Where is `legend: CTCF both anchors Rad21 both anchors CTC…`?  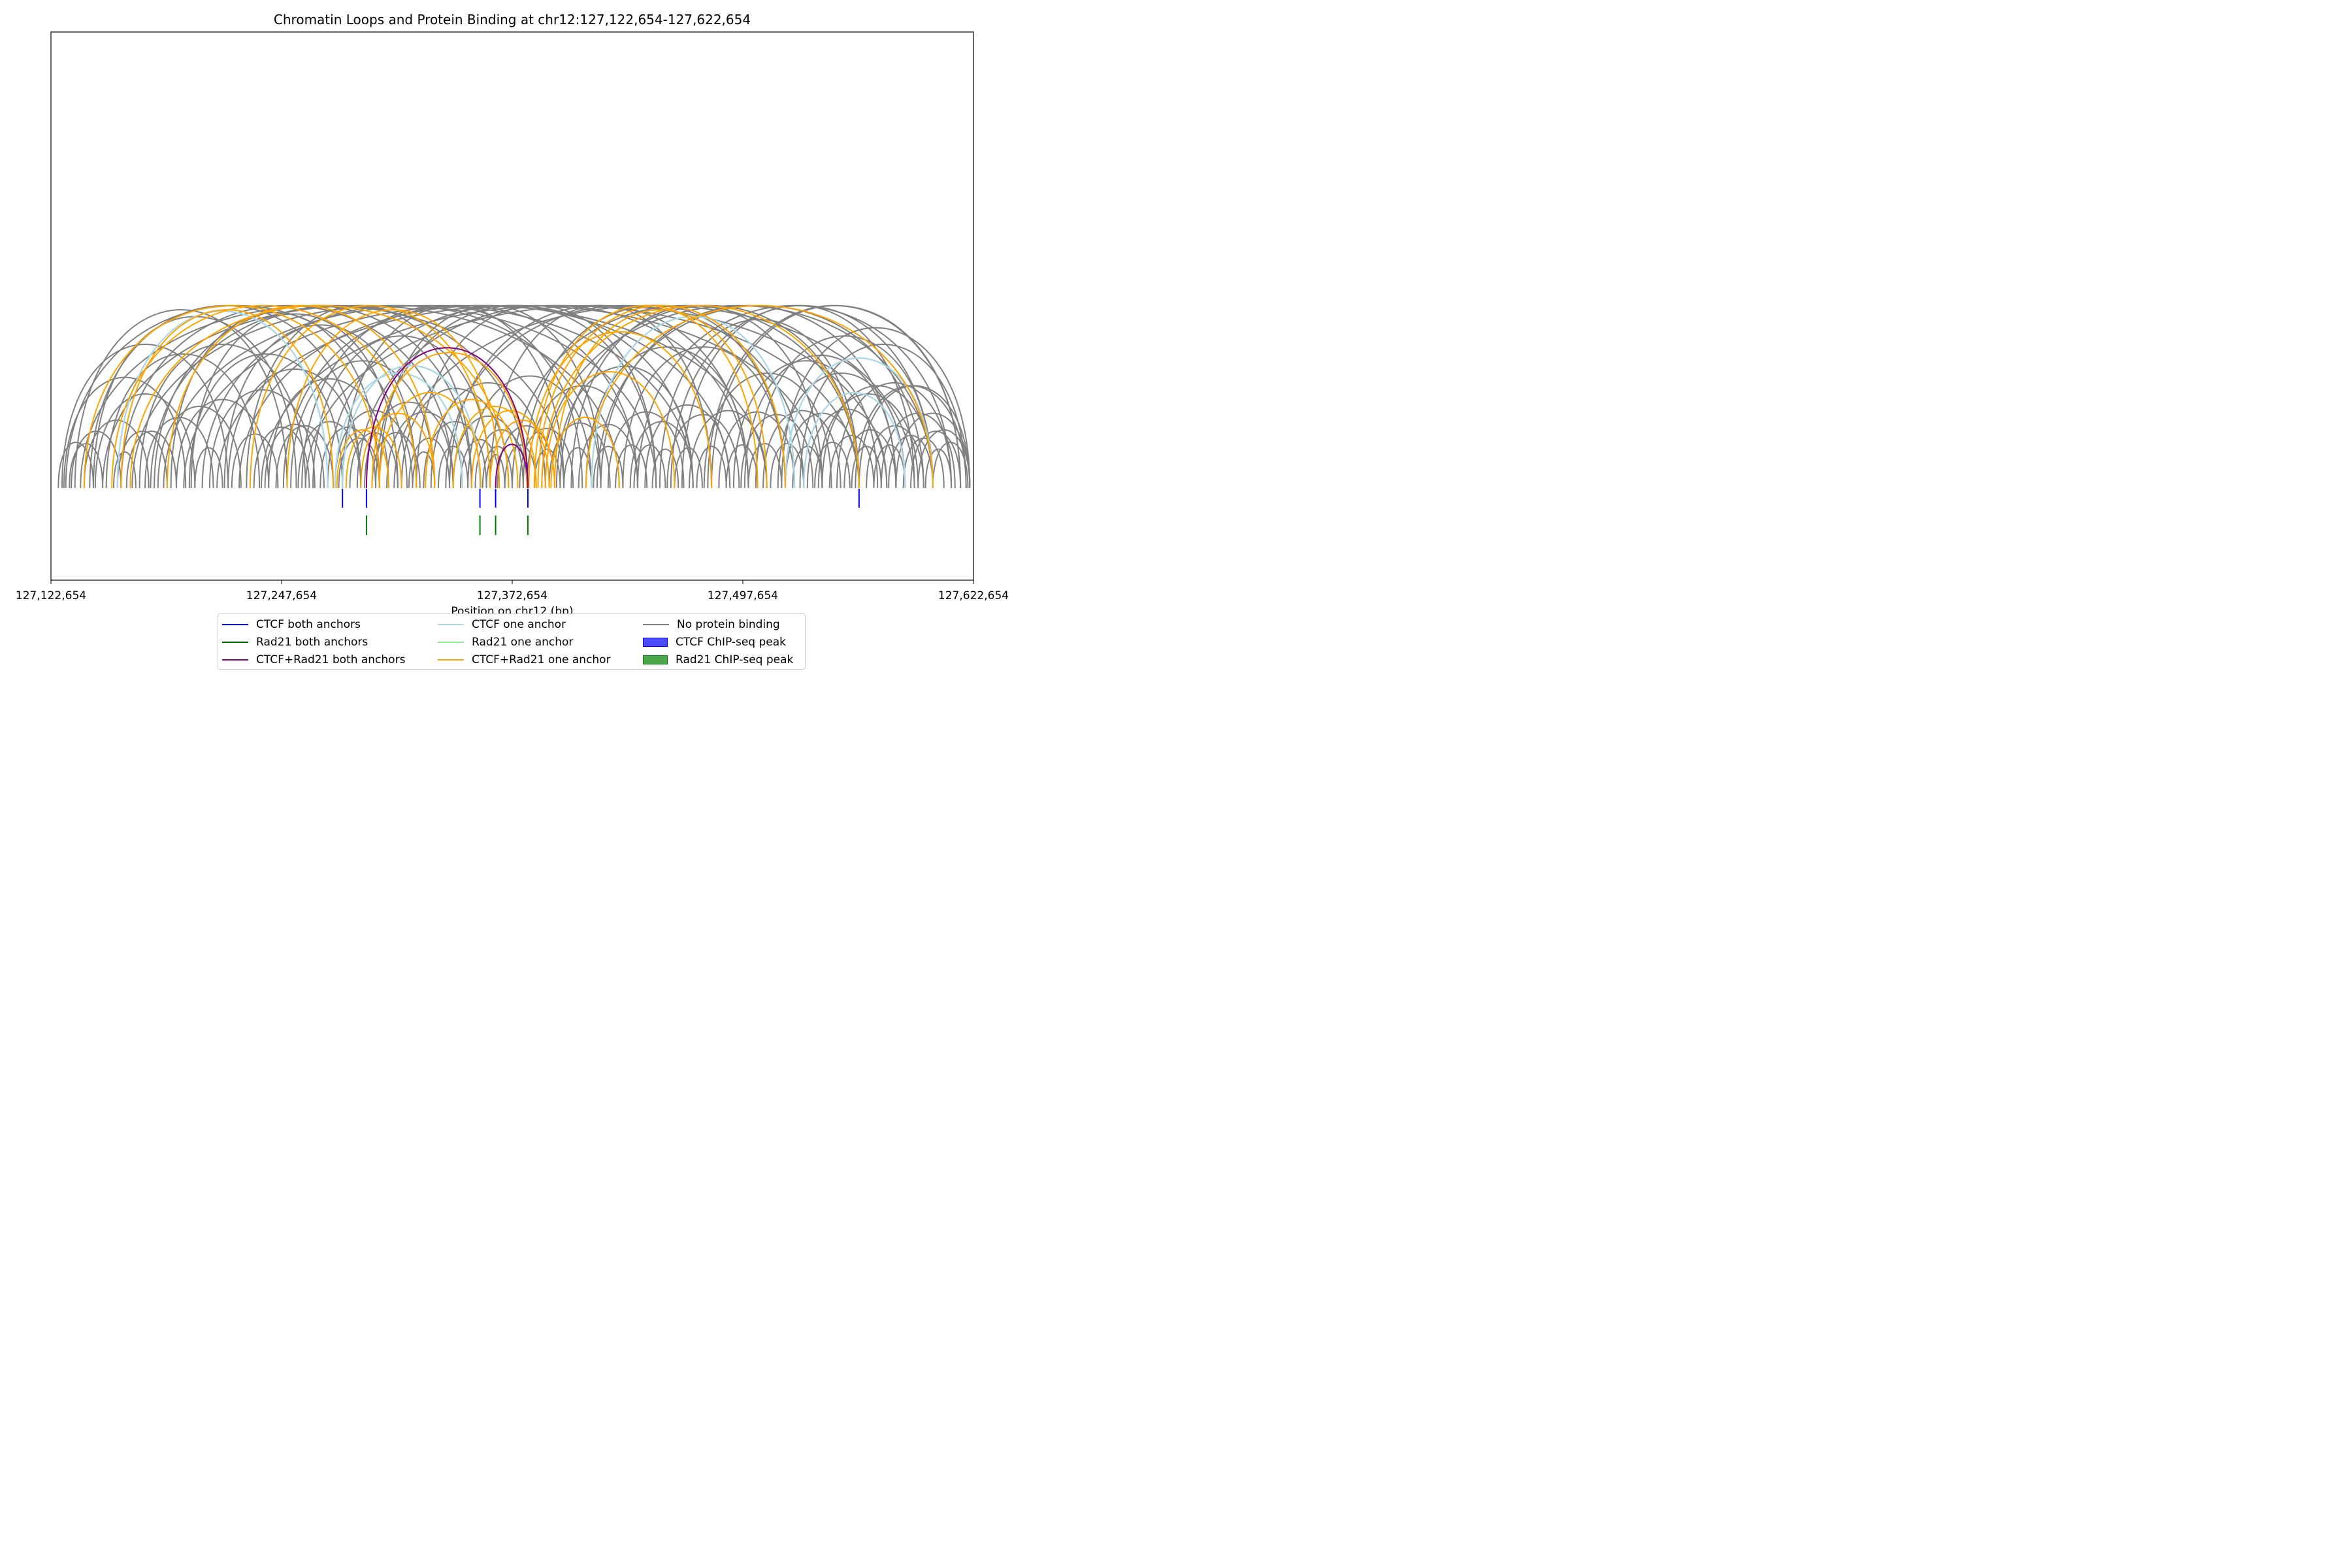 legend: CTCF both anchors Rad21 both anchors CTC… is located at coordinates (512, 641).